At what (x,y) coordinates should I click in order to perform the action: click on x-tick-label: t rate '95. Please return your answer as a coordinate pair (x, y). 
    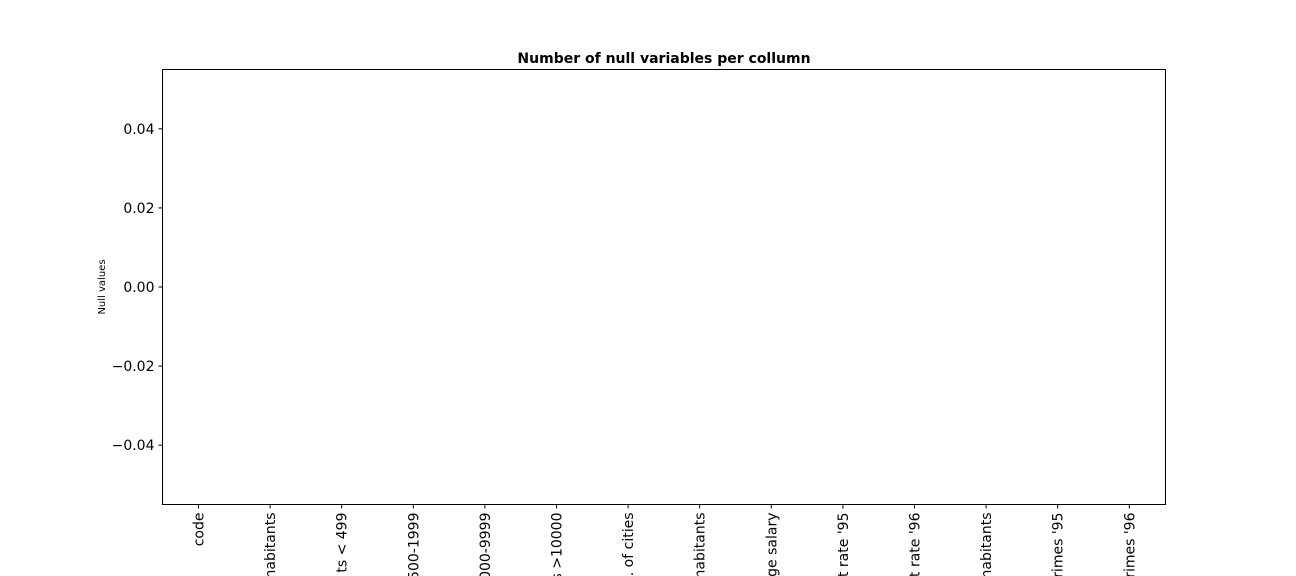
    Looking at the image, I should click on (844, 544).